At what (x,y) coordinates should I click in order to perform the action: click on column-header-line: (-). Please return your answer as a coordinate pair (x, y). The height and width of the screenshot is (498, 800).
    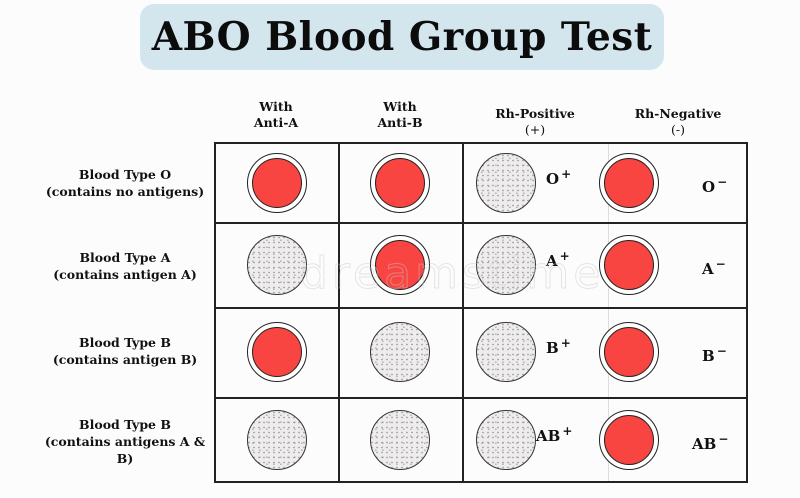
    Looking at the image, I should click on (678, 129).